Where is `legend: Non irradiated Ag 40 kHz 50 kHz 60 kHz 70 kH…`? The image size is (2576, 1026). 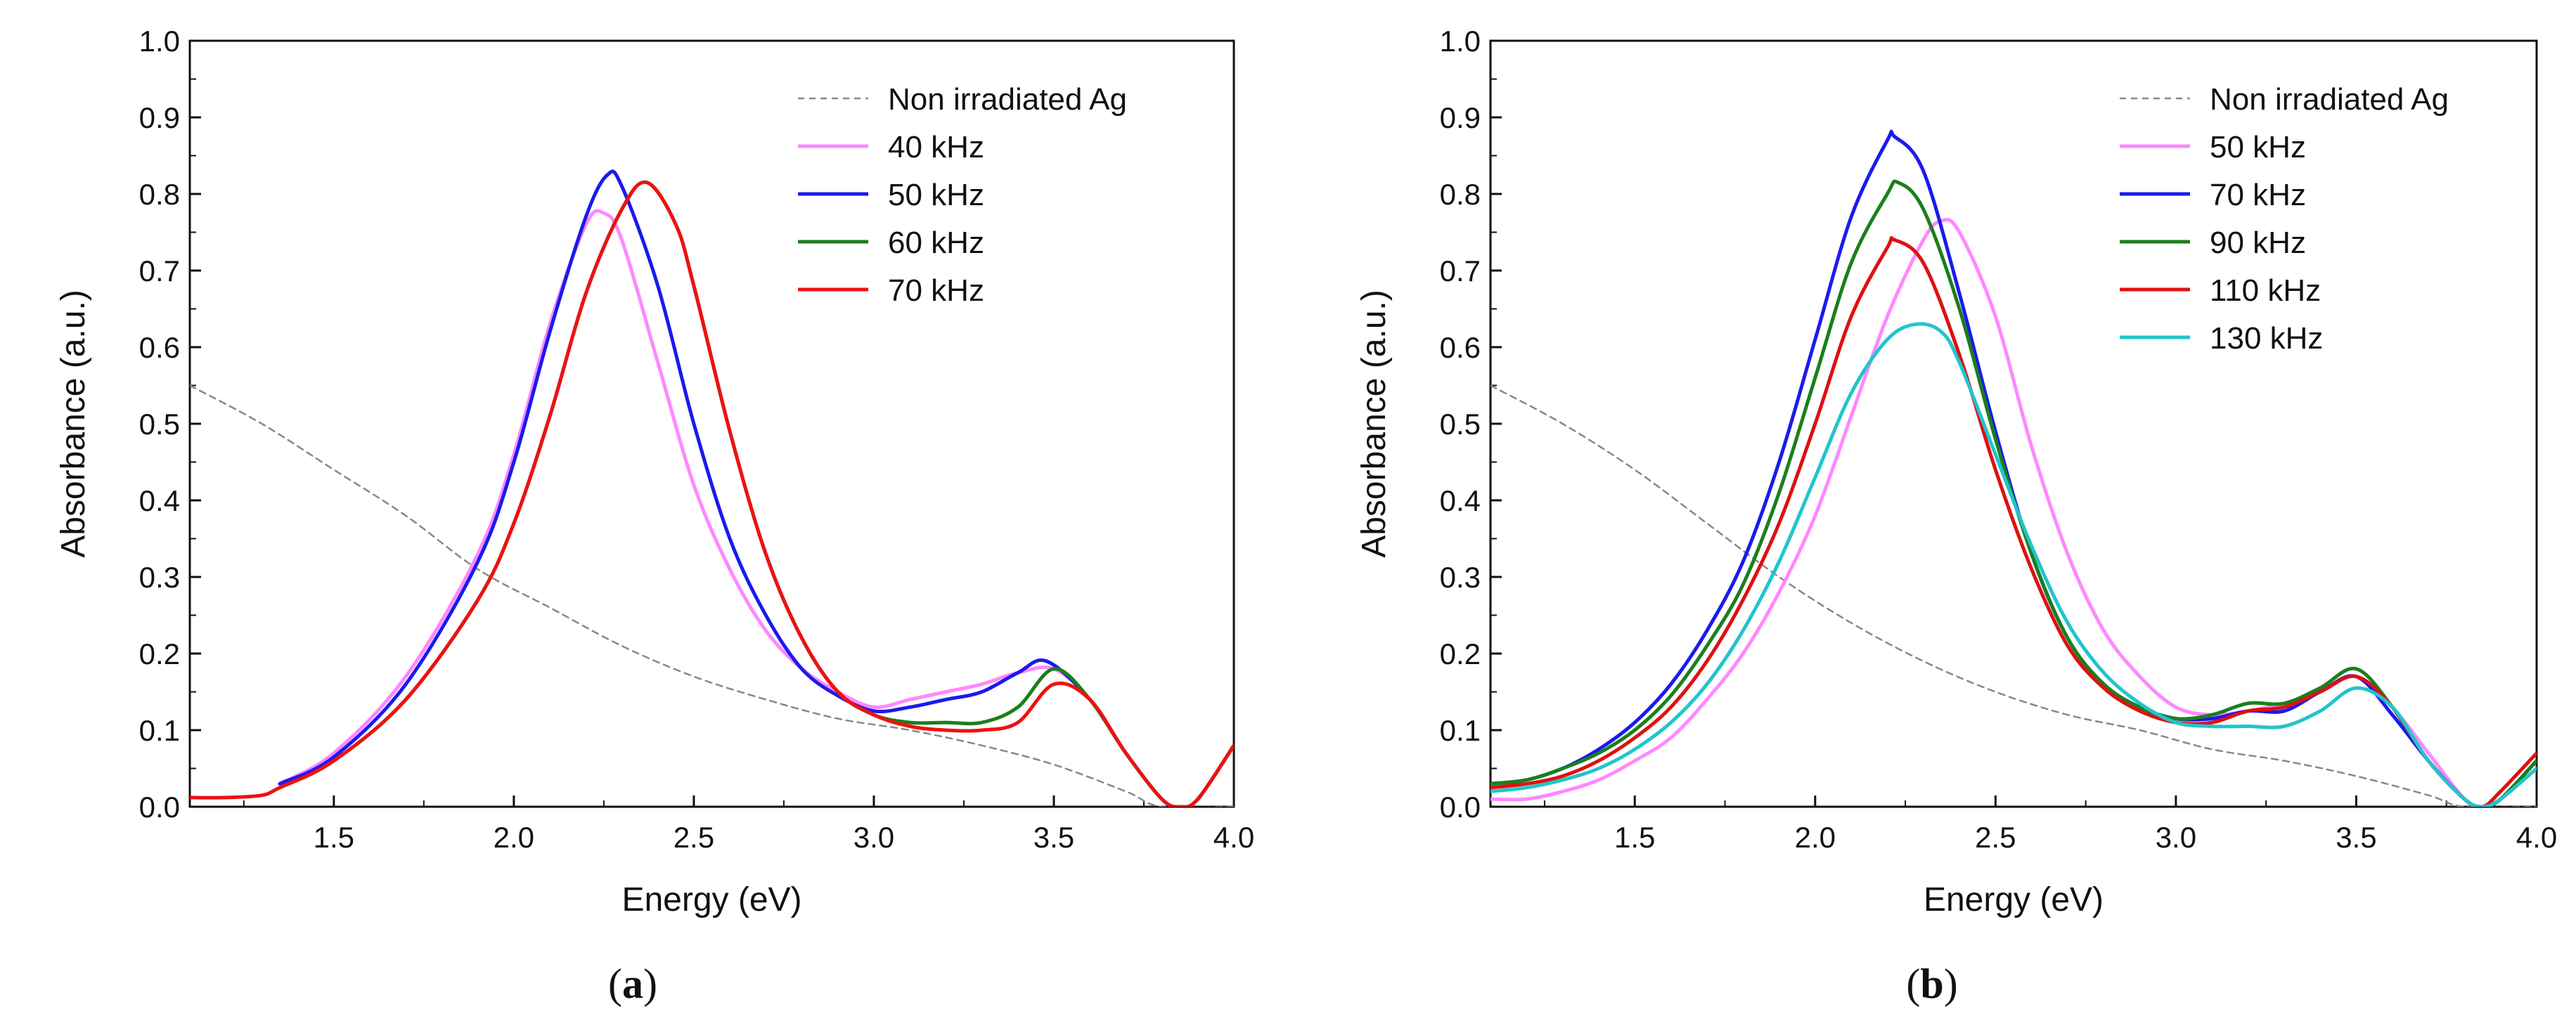
legend: Non irradiated Ag 40 kHz 50 kHz 60 kHz 70 kH… is located at coordinates (962, 195).